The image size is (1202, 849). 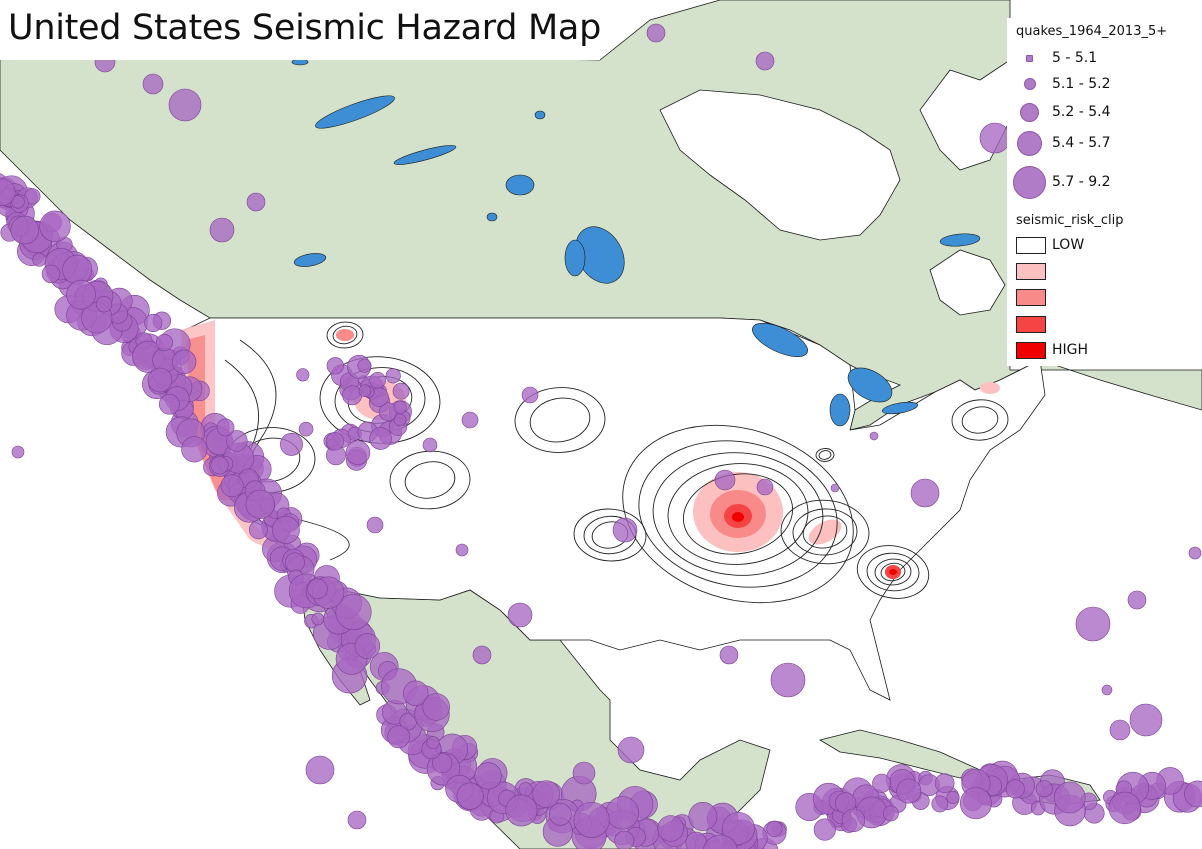 I want to click on legend-quake-class: 5.4 - 5.7, so click(x=1104, y=143).